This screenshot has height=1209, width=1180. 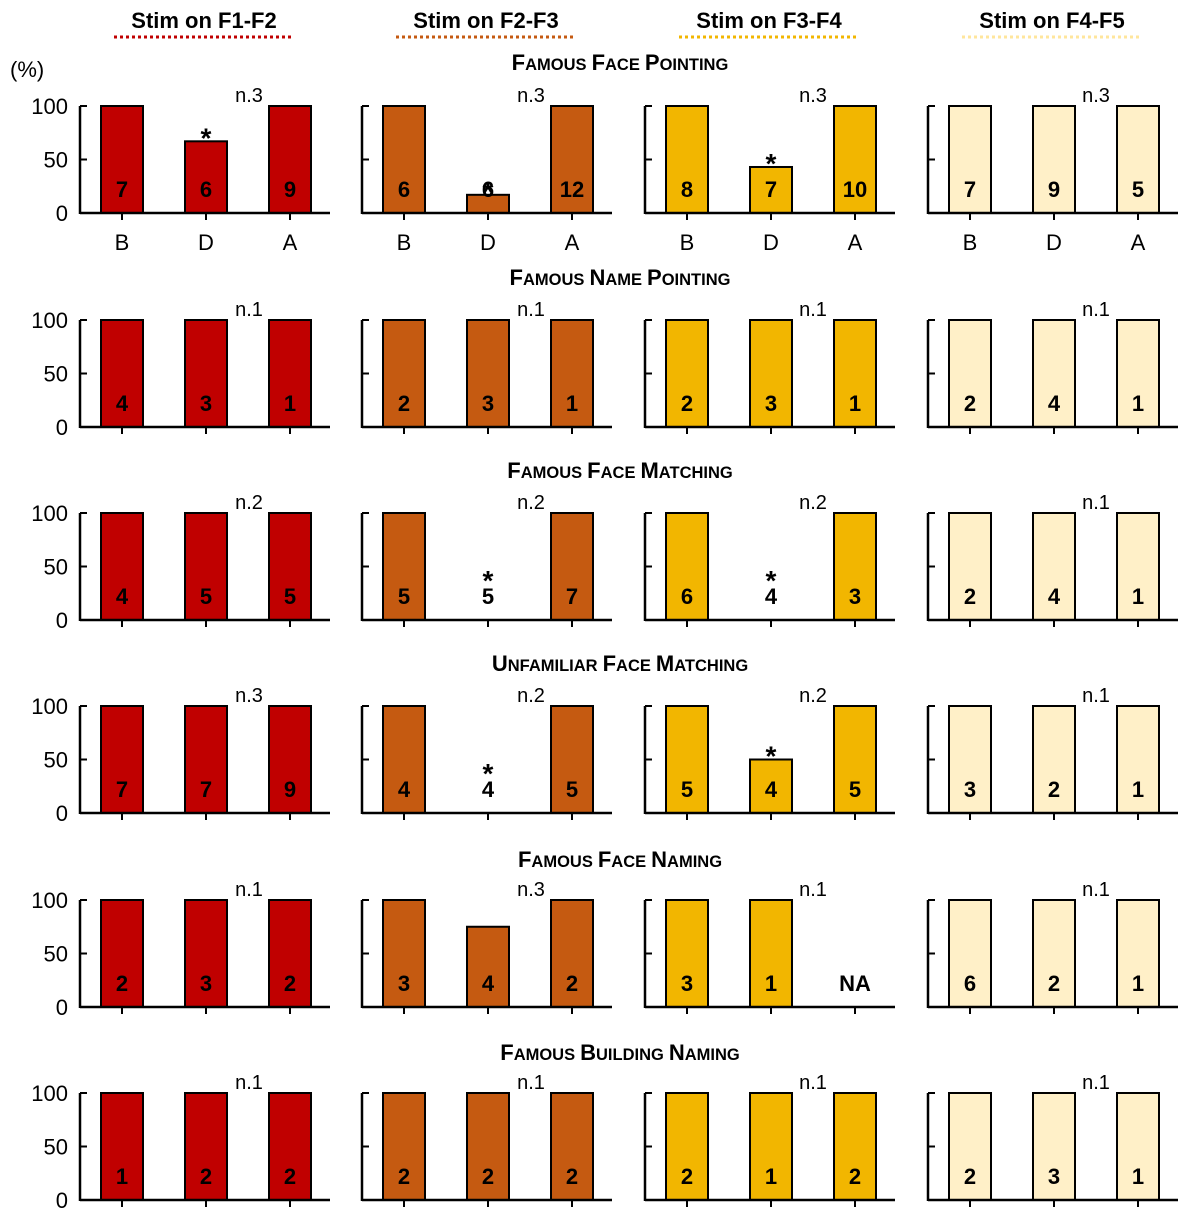 I want to click on count-label: 9, so click(x=1054, y=189).